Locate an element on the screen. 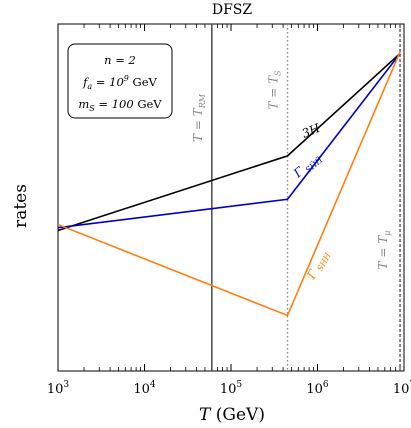 The image size is (411, 428). parameter-legend-box: n = 2 fa = 109 GeV mS = 100 GeV is located at coordinates (120, 81).